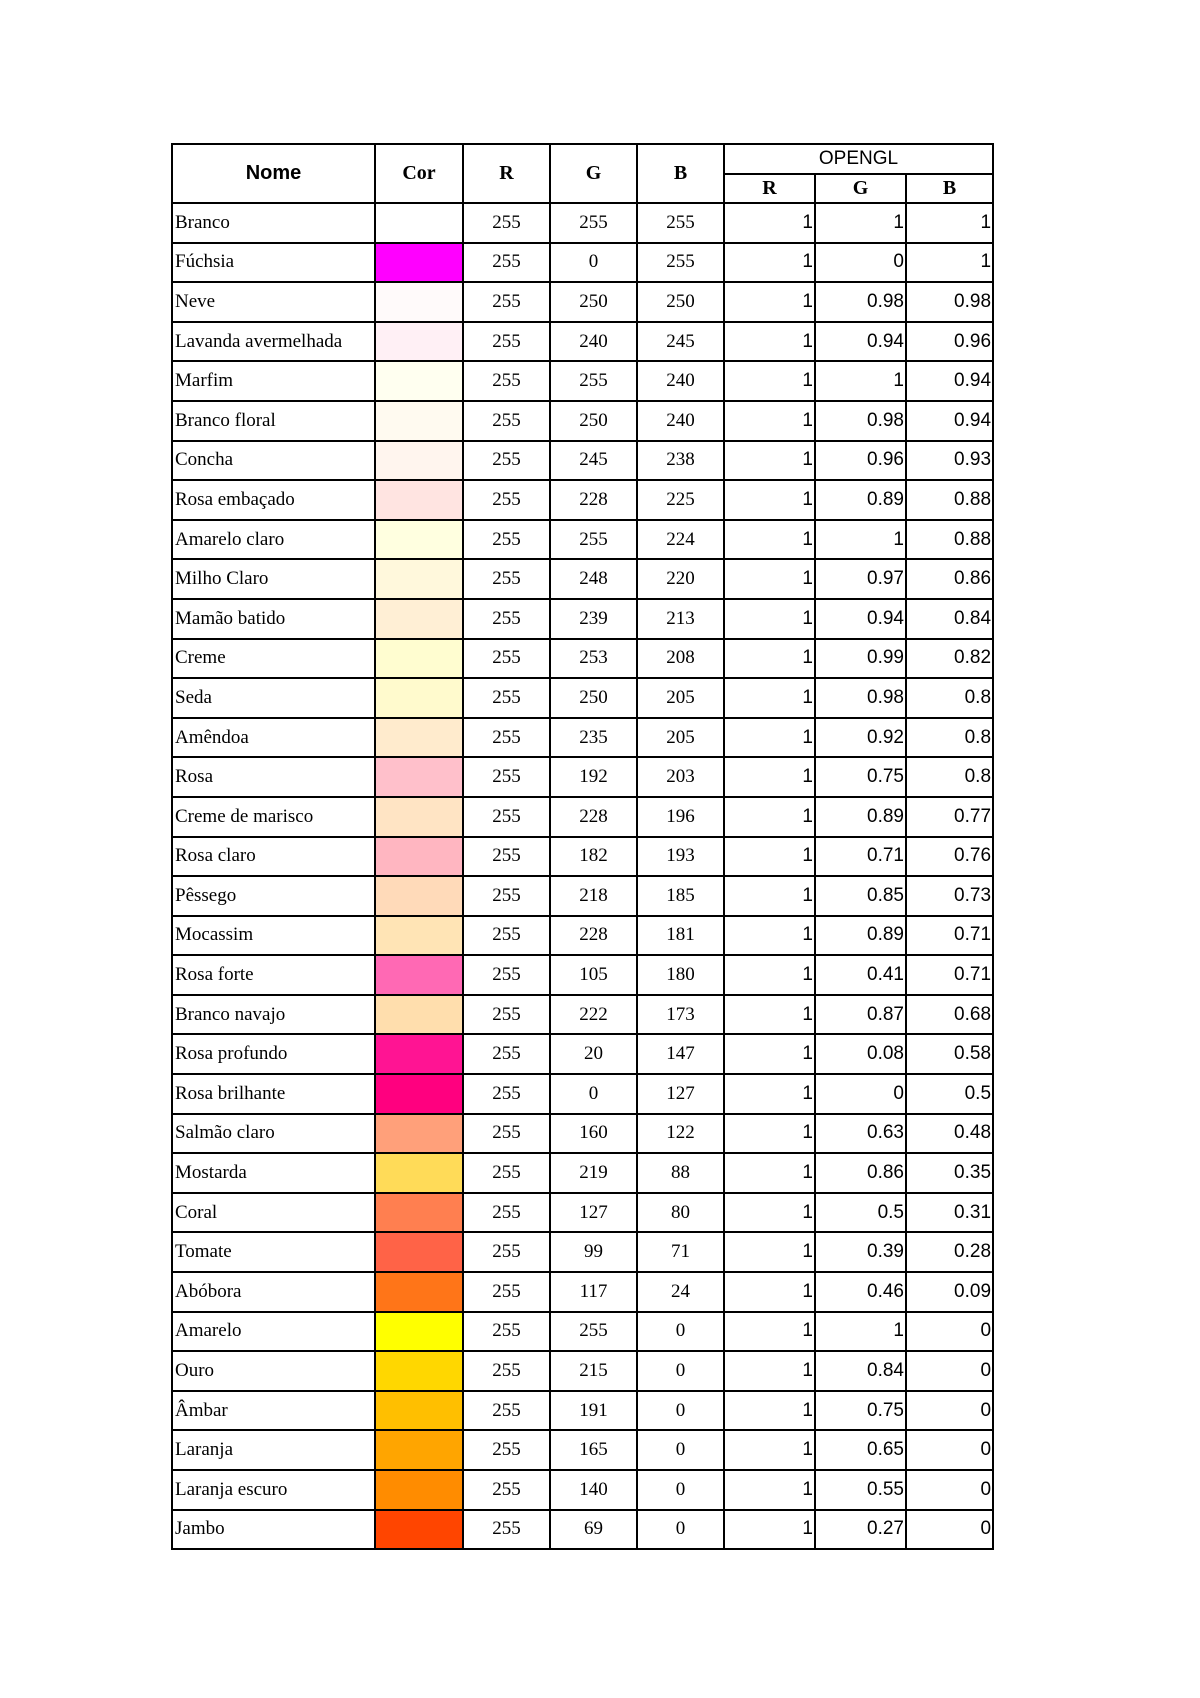 This screenshot has width=1200, height=1698. I want to click on rgb-g-cell: 235, so click(593, 737).